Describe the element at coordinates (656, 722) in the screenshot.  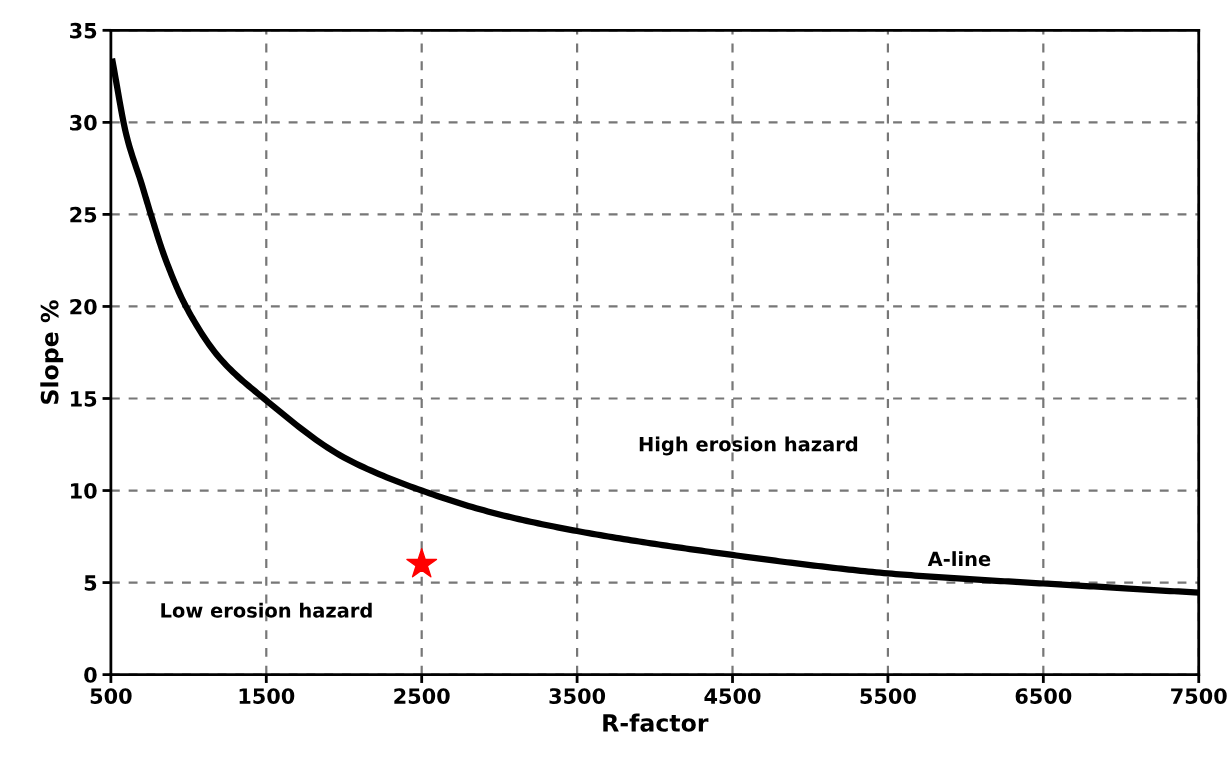
I see `x-axis-title: R-factor` at that location.